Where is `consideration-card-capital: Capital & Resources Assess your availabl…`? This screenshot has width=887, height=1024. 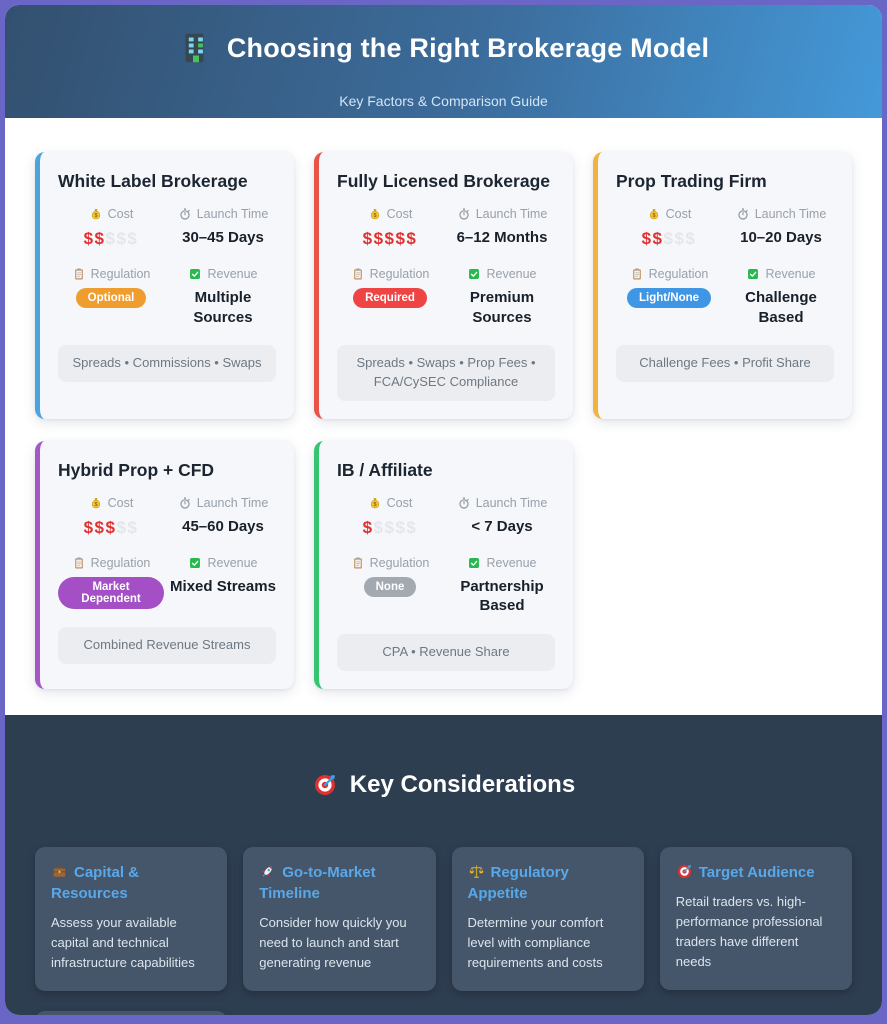
consideration-card-capital: Capital & Resources Assess your availabl… is located at coordinates (131, 918).